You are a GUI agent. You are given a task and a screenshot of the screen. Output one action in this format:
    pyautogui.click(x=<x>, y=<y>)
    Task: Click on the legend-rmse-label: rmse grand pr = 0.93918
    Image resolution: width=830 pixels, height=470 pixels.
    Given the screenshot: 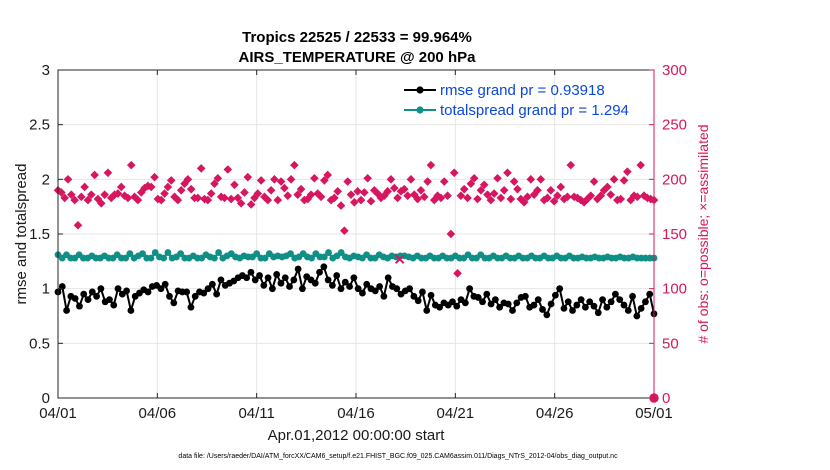 What is the action you would take?
    pyautogui.click(x=522, y=90)
    